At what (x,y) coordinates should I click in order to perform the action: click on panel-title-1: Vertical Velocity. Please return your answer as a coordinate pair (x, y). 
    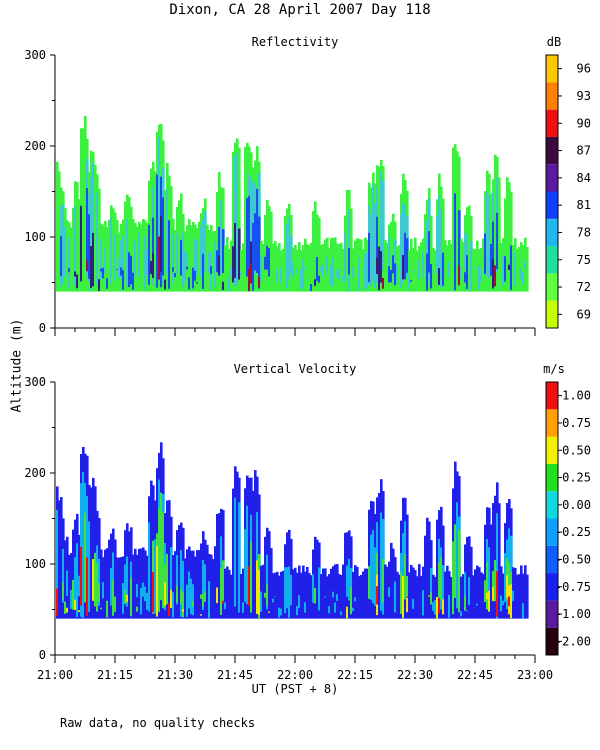
    Looking at the image, I should click on (295, 369).